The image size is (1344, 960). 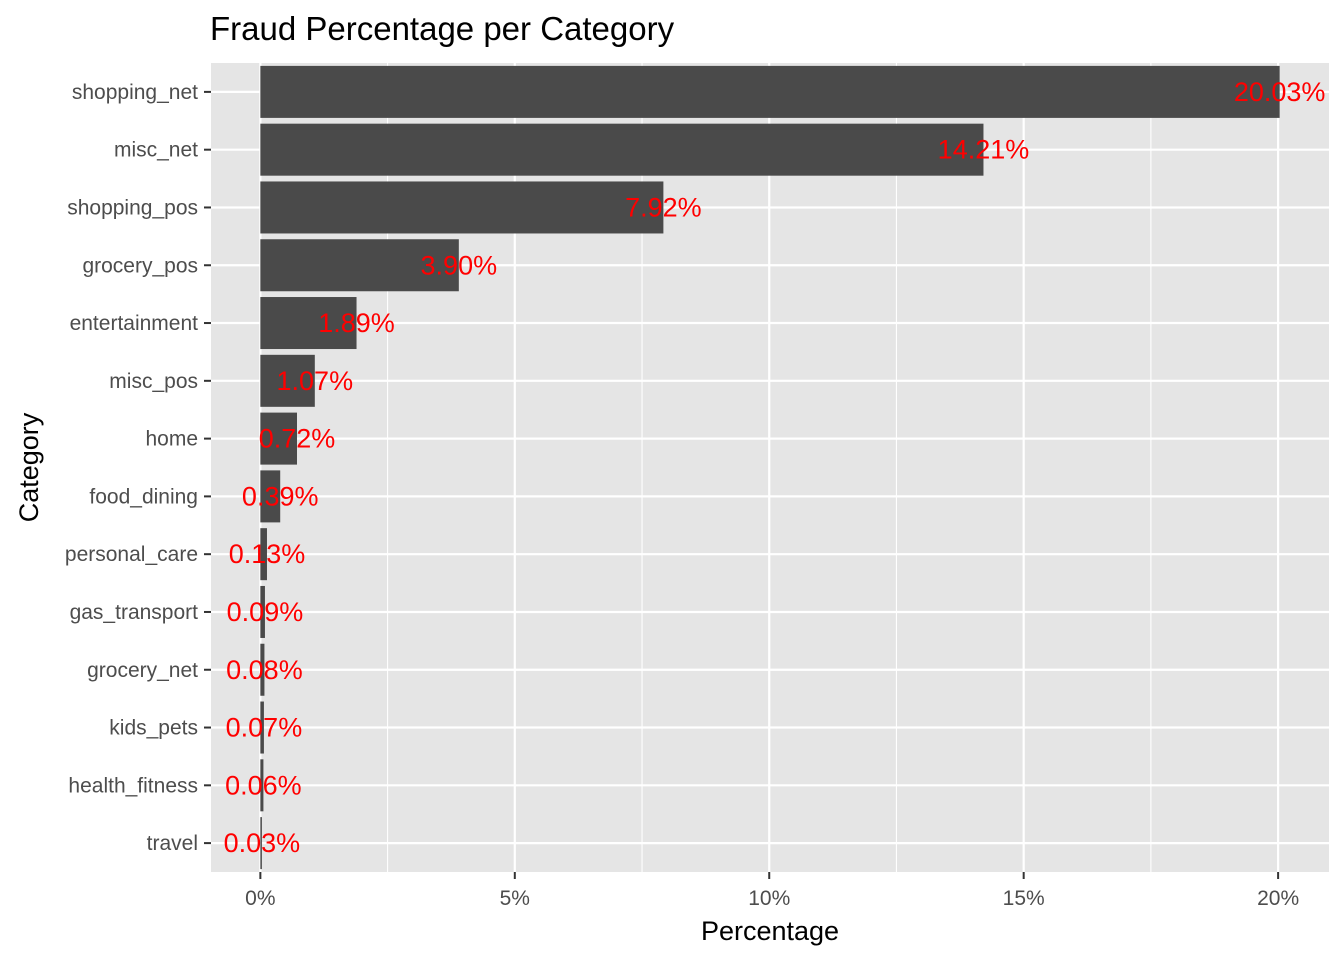 I want to click on x-tick-label: 0%, so click(x=260, y=898).